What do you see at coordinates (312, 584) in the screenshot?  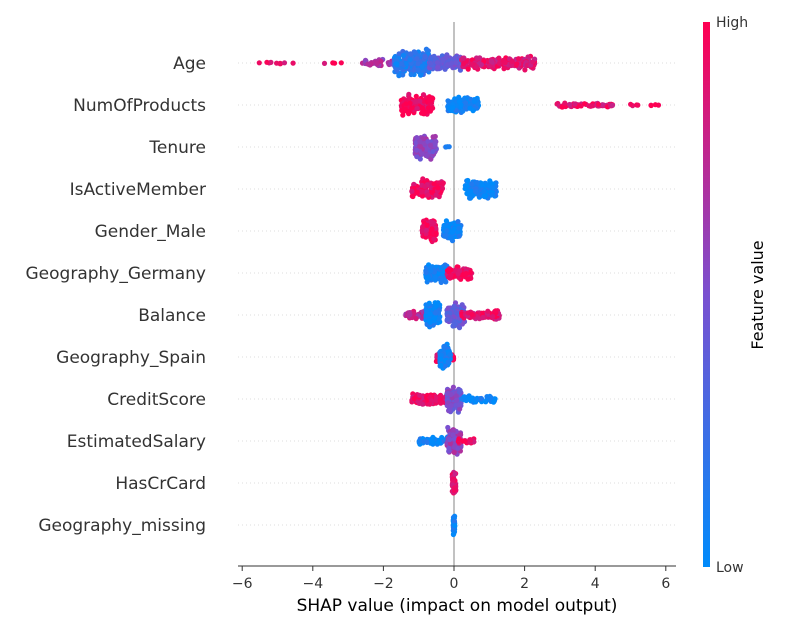 I see `x-tick-label: −4` at bounding box center [312, 584].